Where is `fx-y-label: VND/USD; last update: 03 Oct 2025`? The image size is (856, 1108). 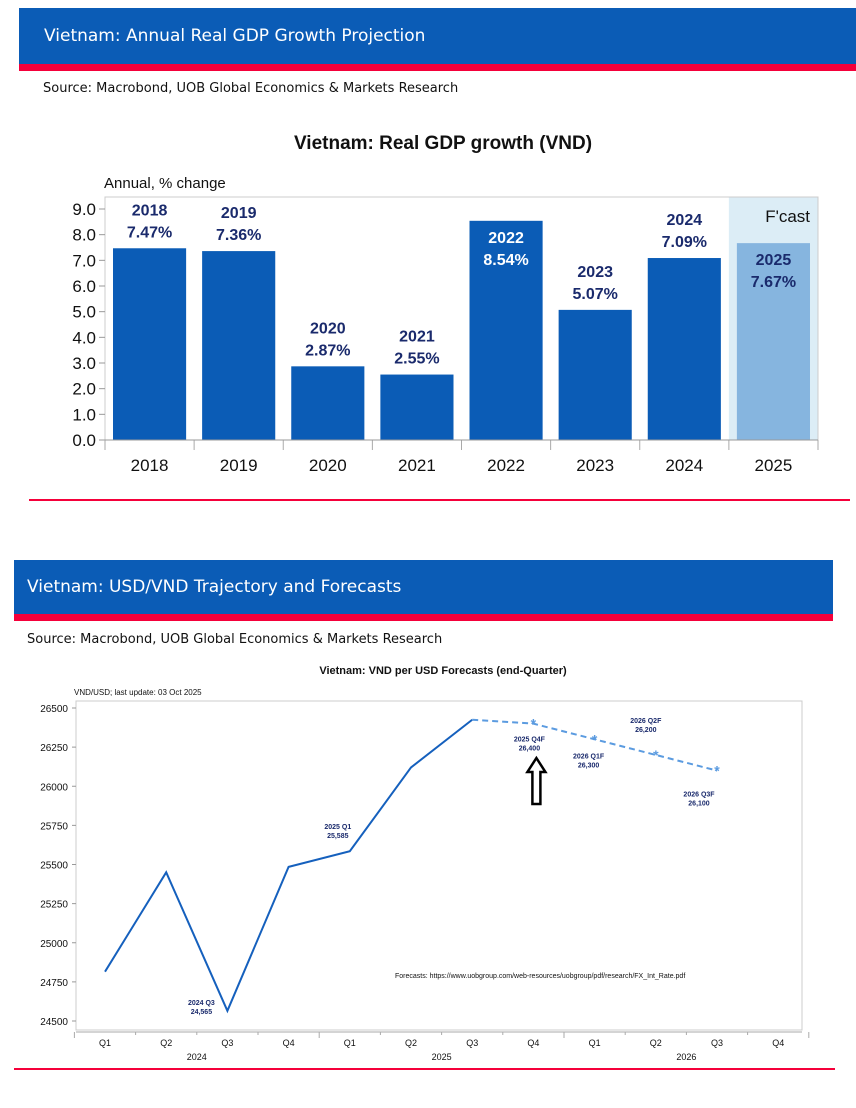
fx-y-label: VND/USD; last update: 03 Oct 2025 is located at coordinates (138, 692).